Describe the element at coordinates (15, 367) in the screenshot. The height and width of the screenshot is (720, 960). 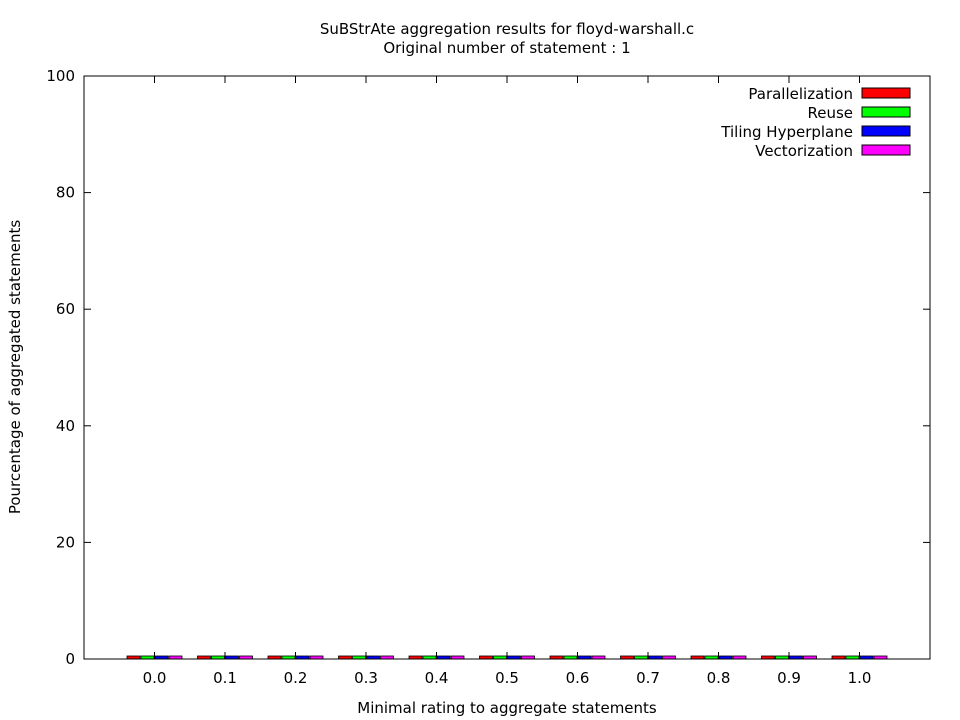
I see `y-axis-label: Pourcentage of aggregated statements` at that location.